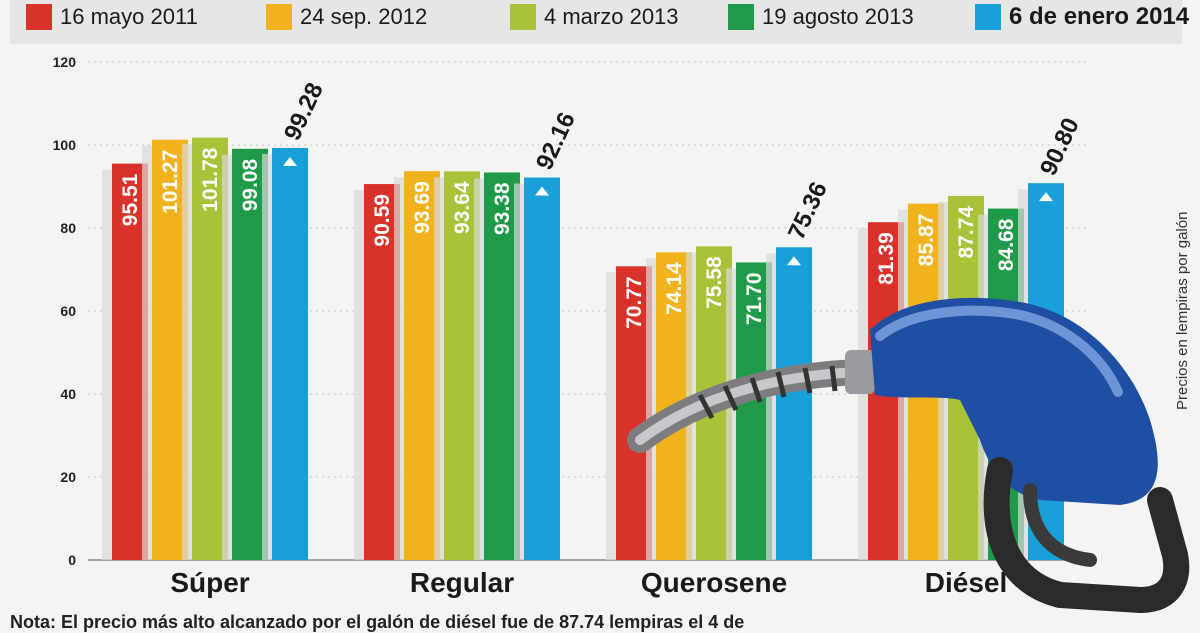  What do you see at coordinates (462, 582) in the screenshot?
I see `category-label: Regular` at bounding box center [462, 582].